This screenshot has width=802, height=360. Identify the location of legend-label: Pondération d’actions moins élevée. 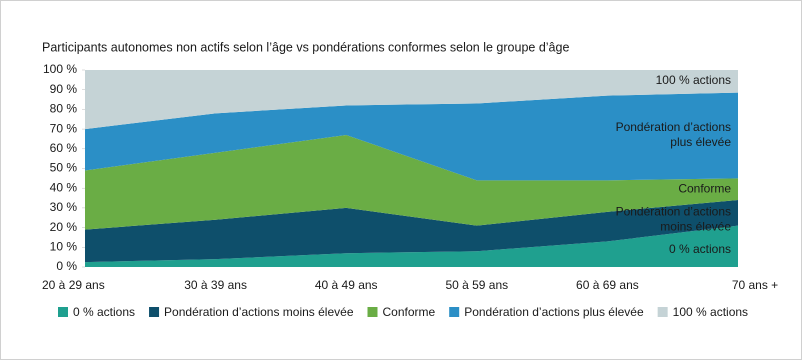
(259, 312).